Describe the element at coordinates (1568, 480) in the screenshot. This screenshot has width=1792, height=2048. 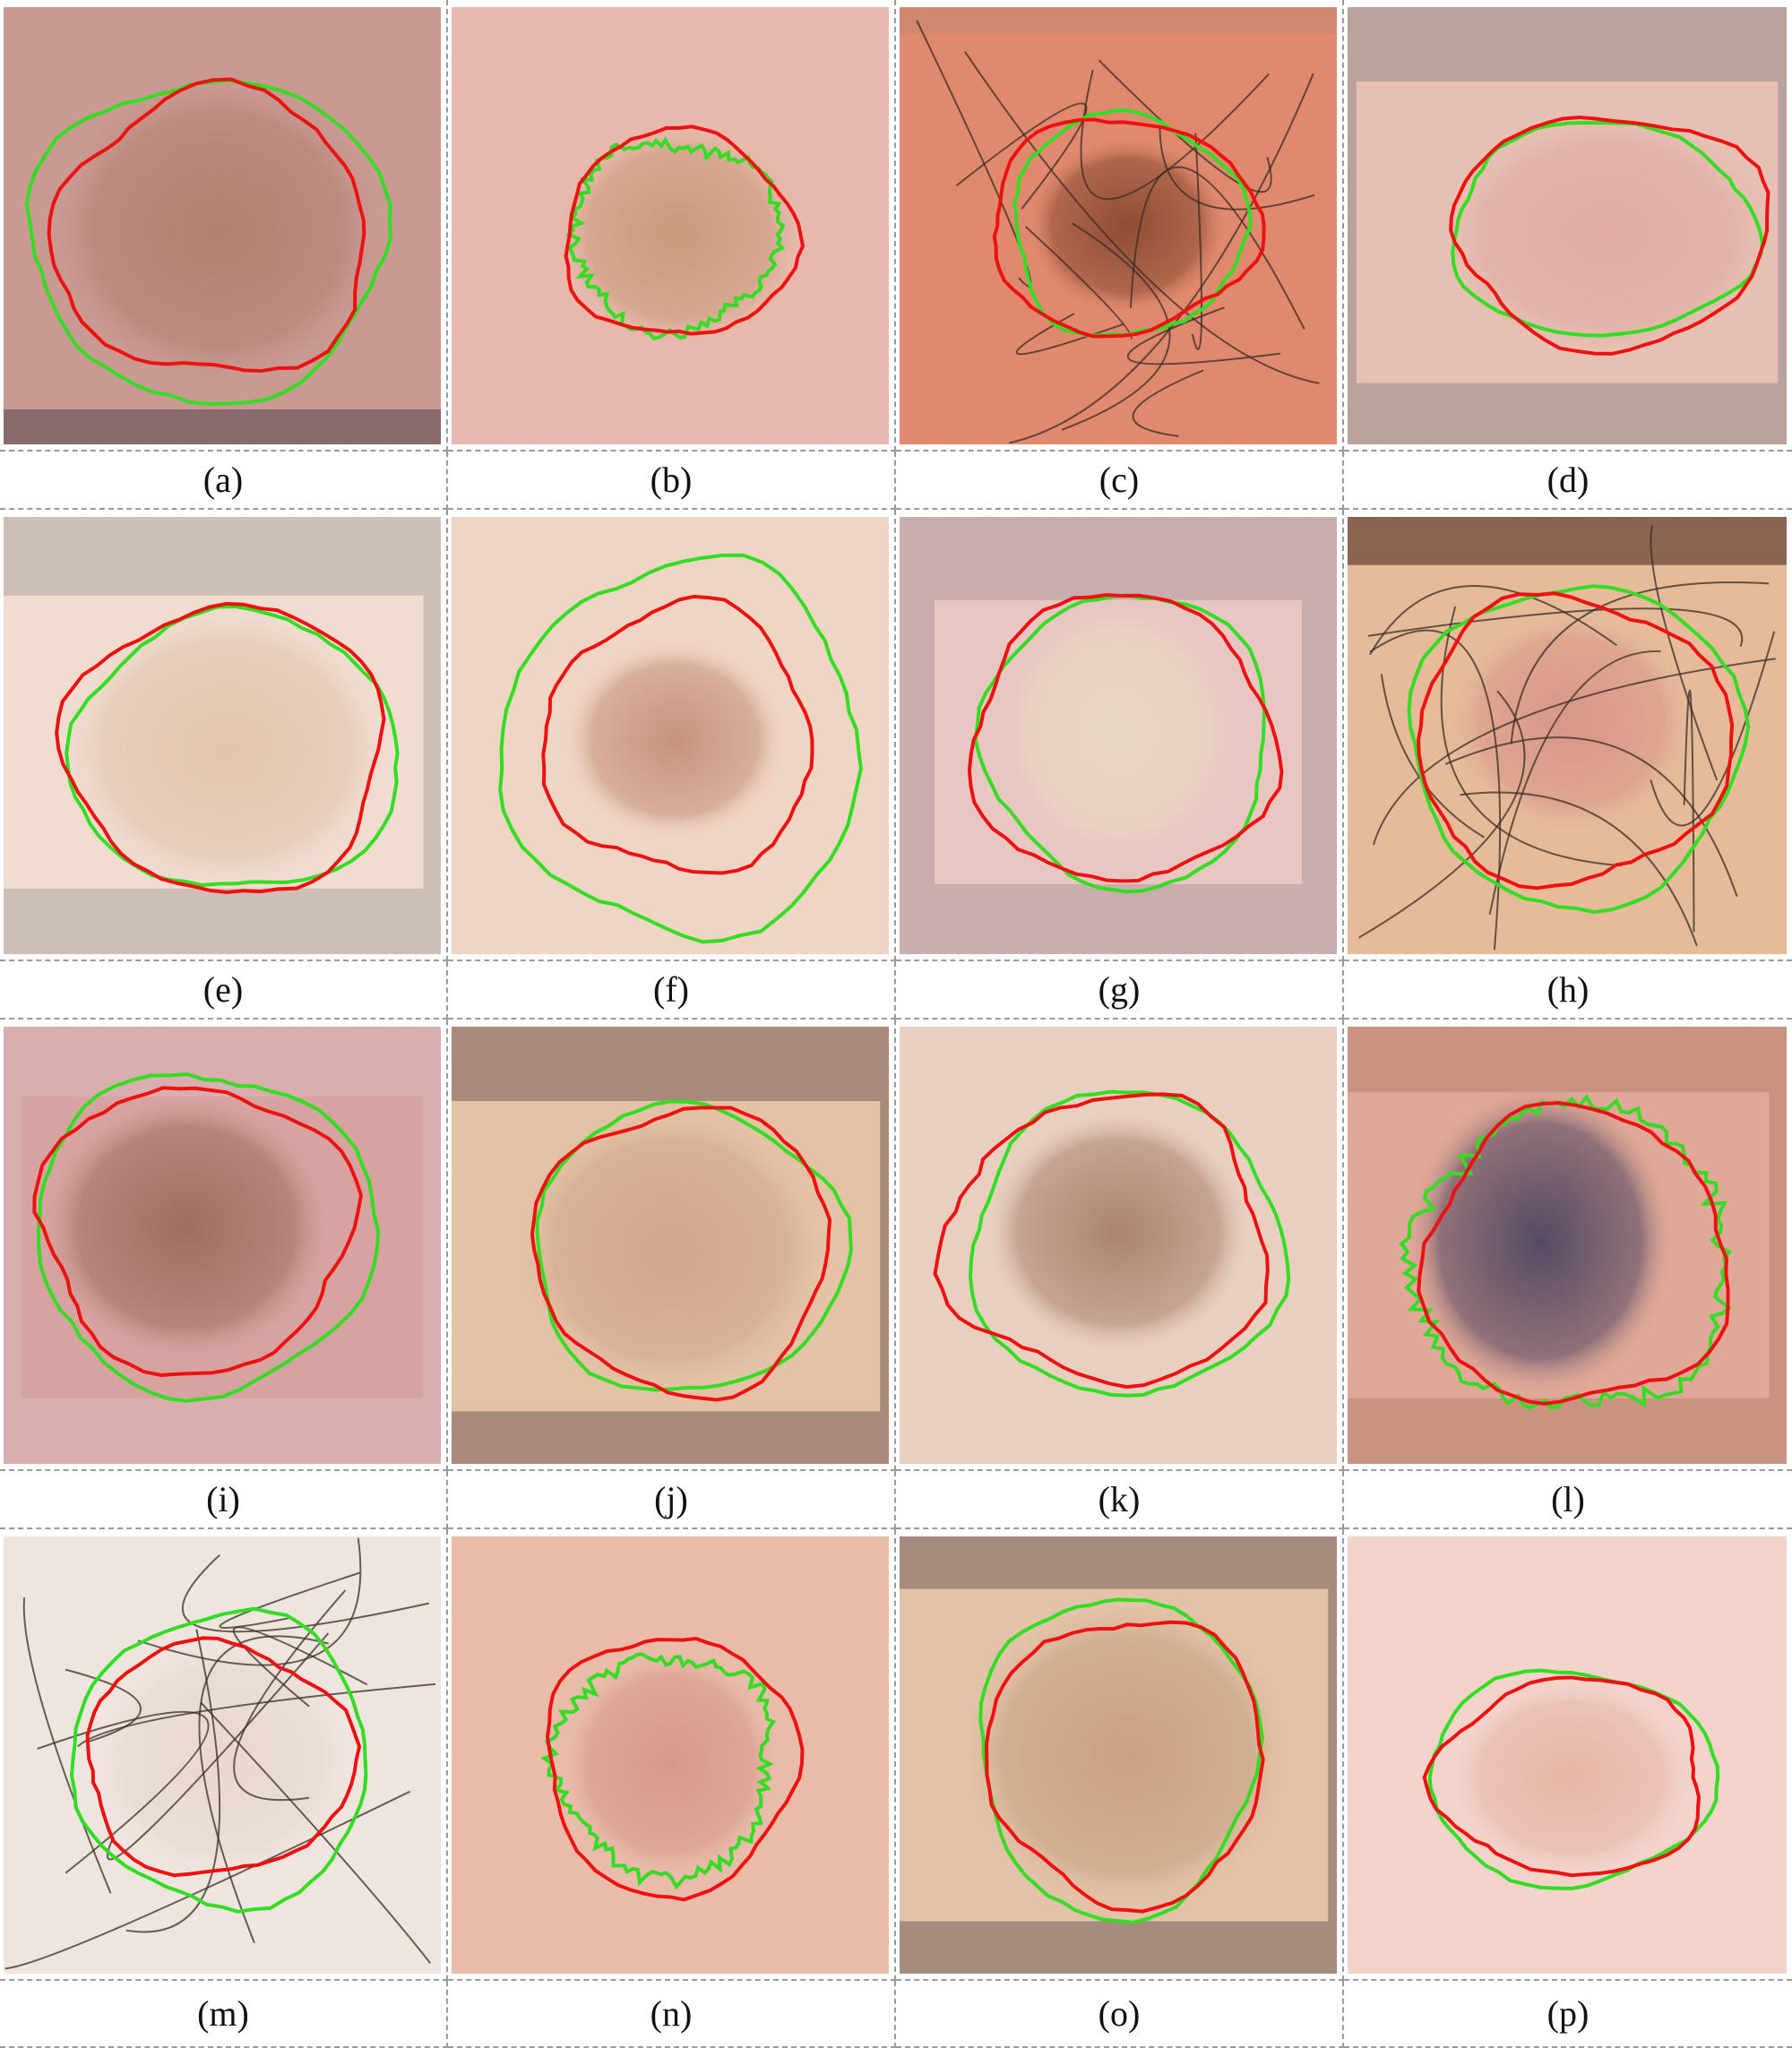
I see `panel-label: (d)` at that location.